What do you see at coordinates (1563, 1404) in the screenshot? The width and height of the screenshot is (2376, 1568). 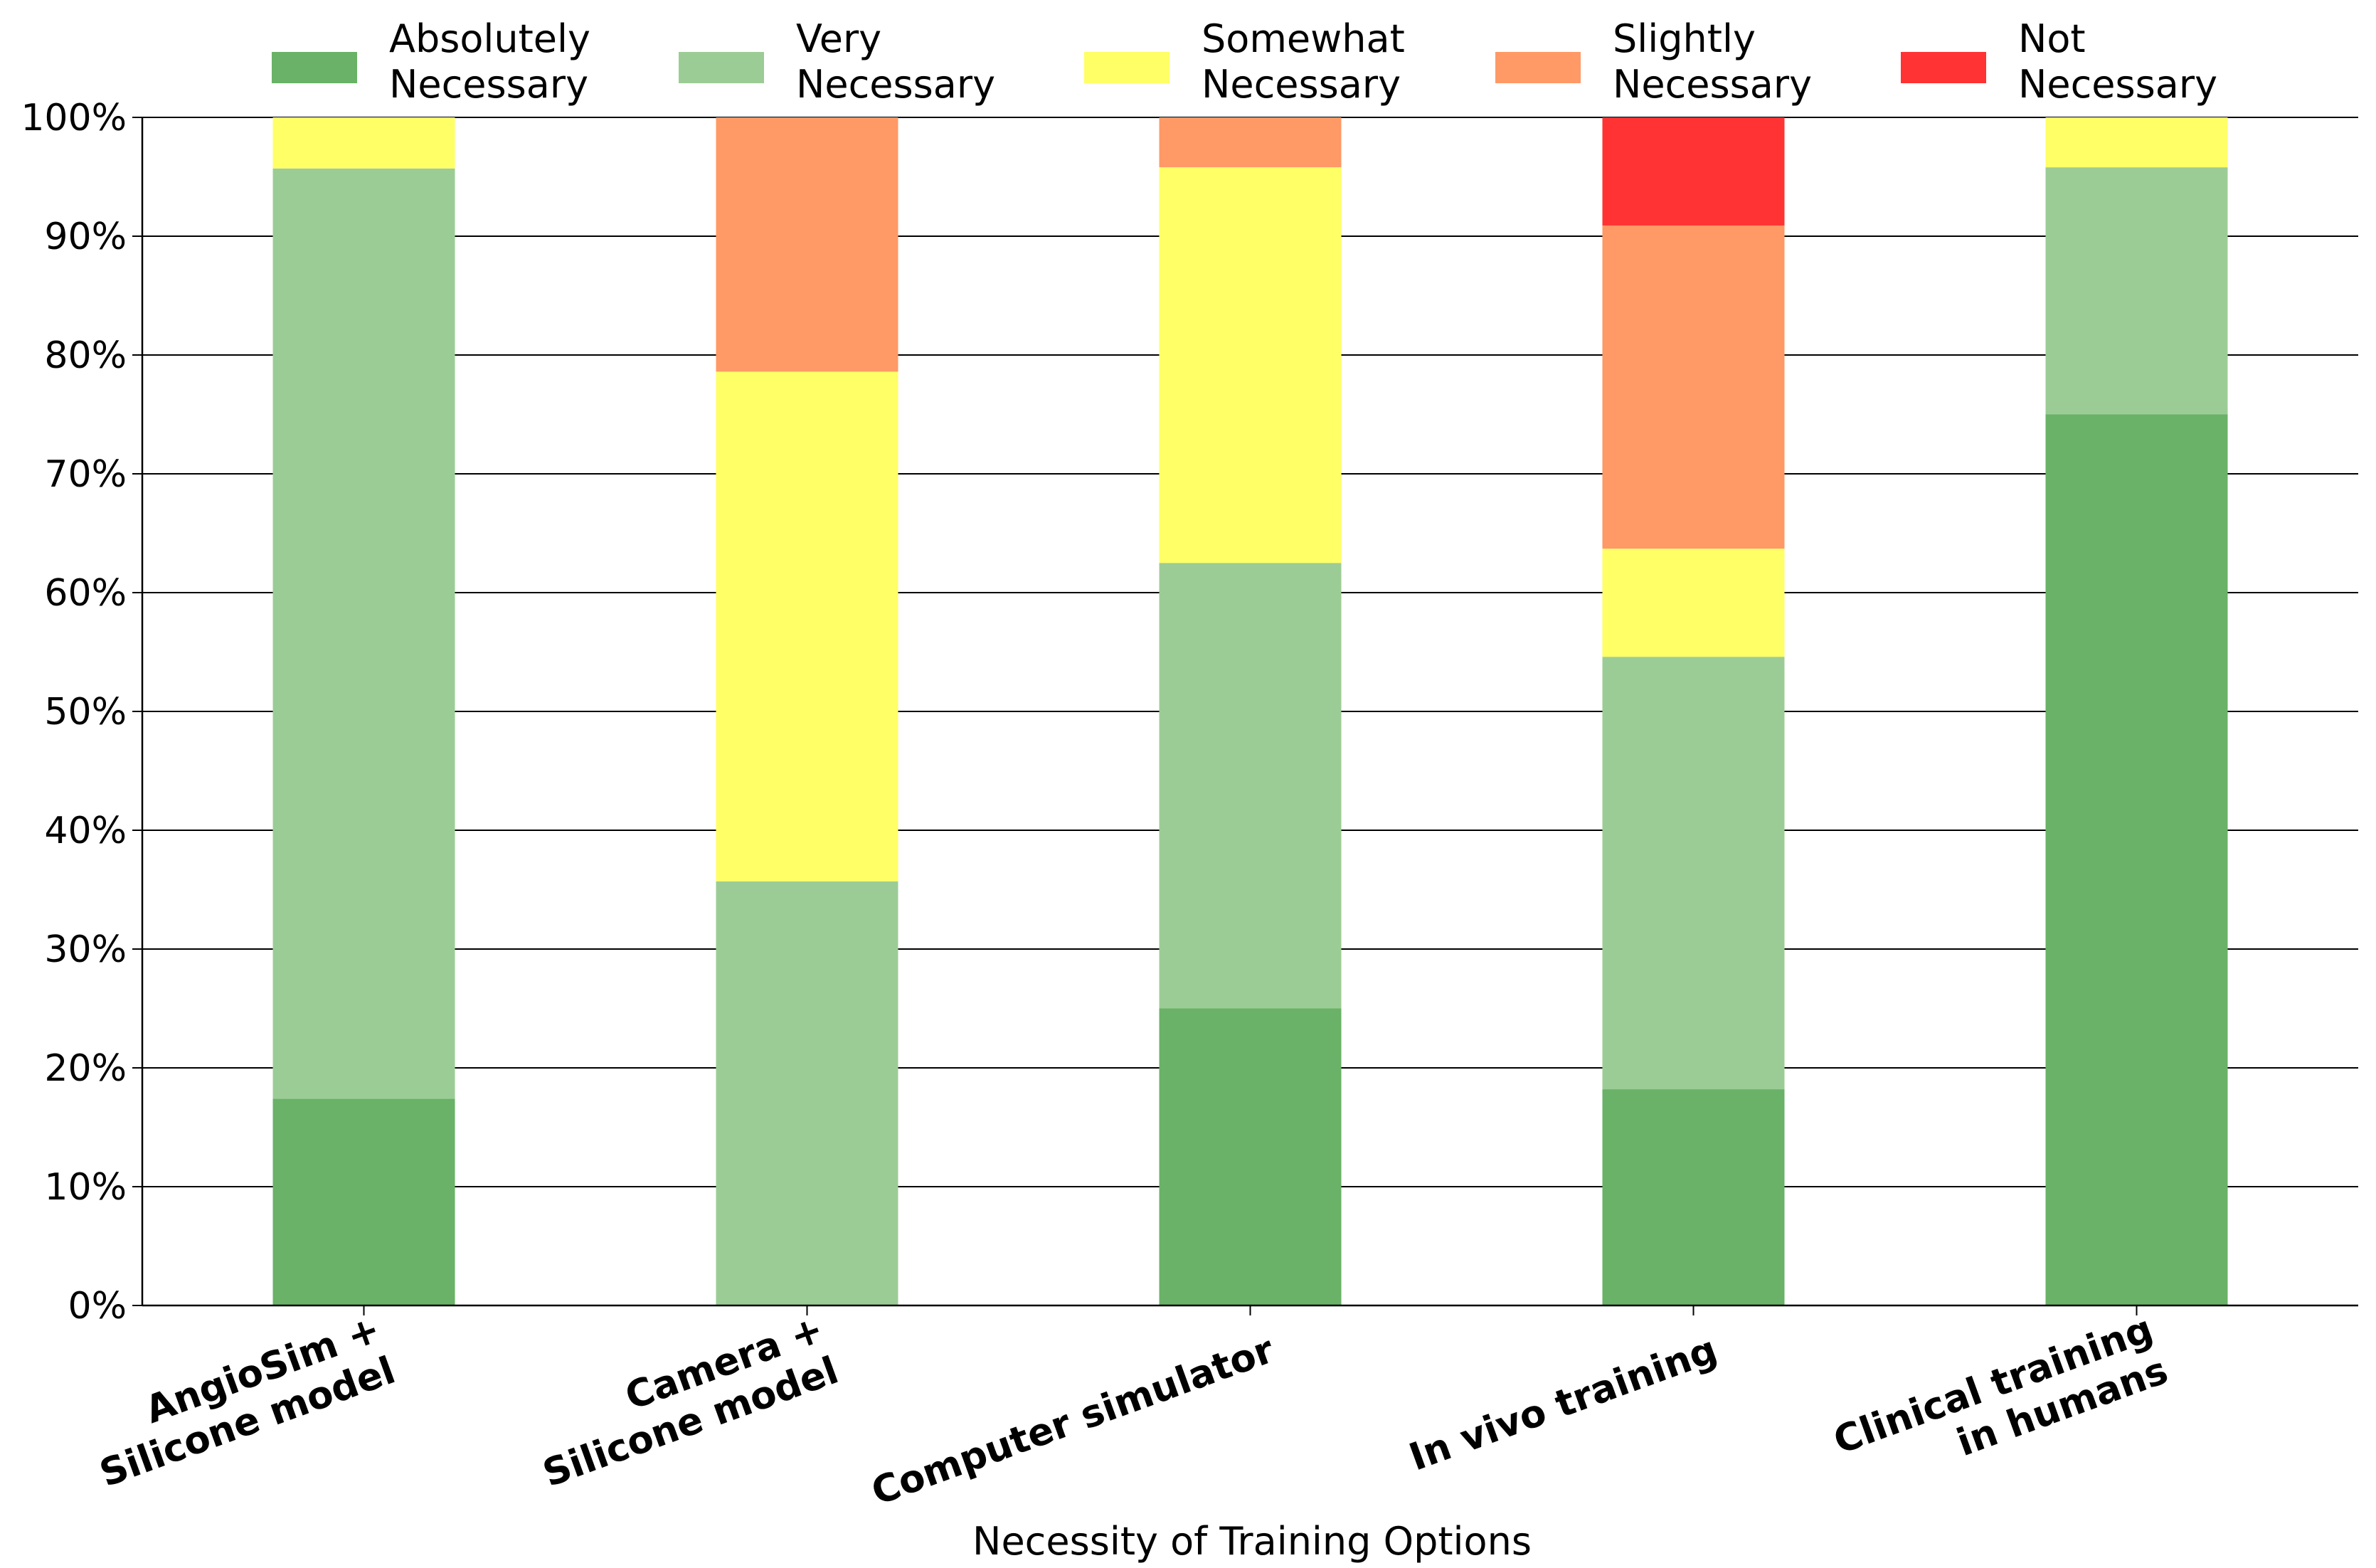 I see `x-tick-label: In vivo training` at bounding box center [1563, 1404].